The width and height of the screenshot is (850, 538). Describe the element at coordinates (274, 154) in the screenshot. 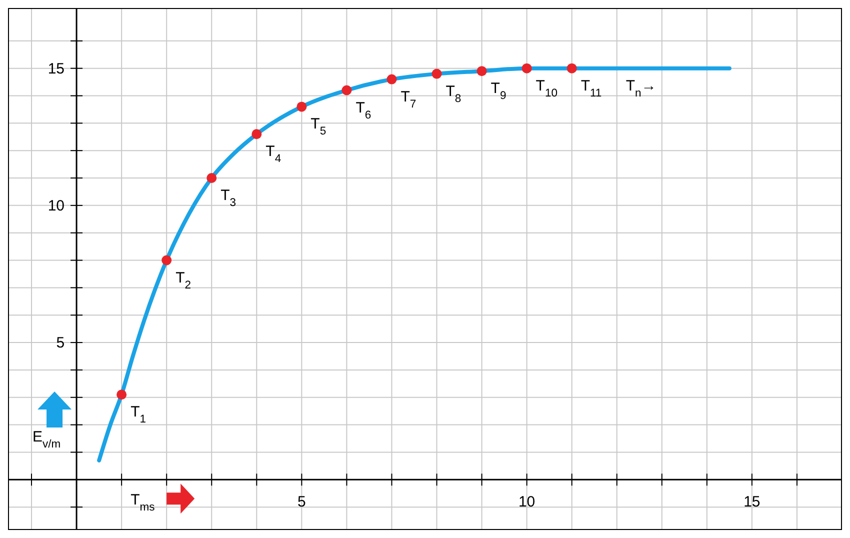

I see `annotation: T$_{4}$` at that location.